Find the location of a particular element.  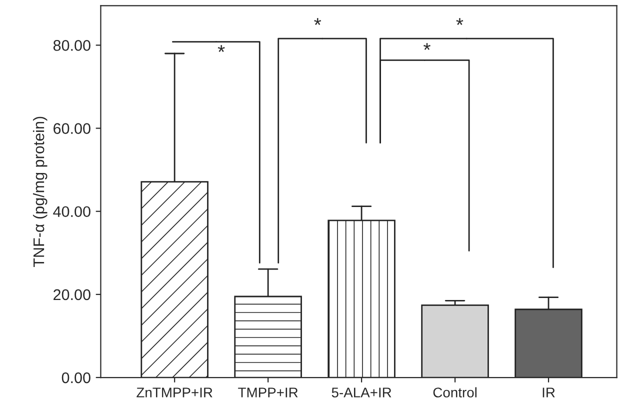

y-tick-label: 80.00 is located at coordinates (71, 45).